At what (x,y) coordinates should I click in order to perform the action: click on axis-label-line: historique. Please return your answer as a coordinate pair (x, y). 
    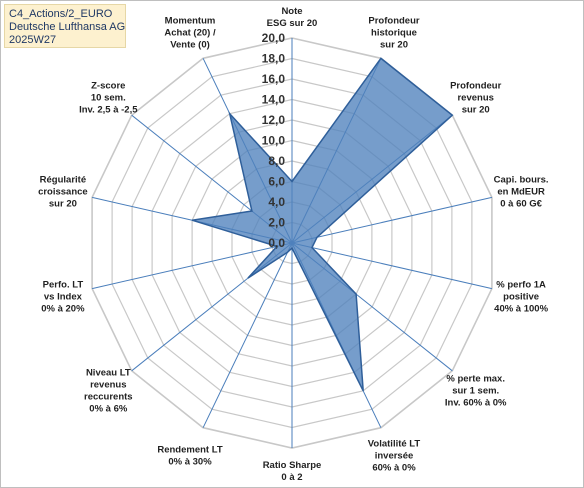
    Looking at the image, I should click on (394, 32).